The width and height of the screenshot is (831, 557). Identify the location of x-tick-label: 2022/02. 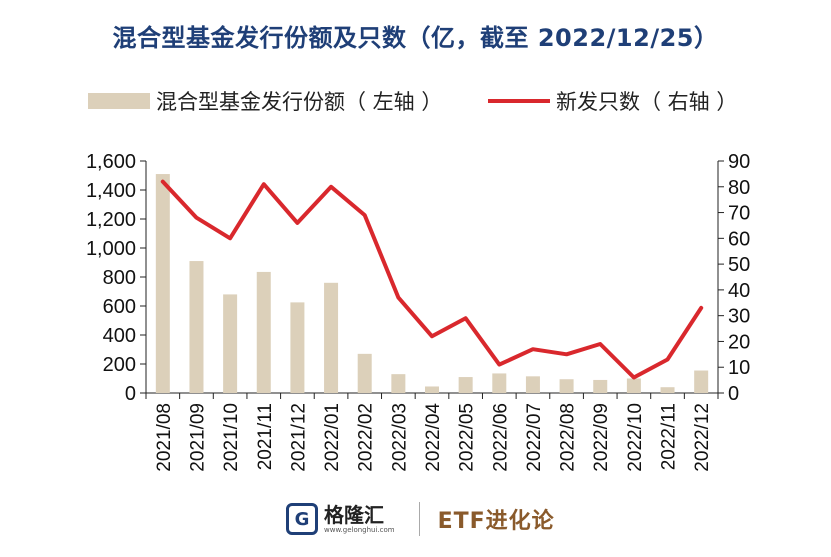
(366, 437).